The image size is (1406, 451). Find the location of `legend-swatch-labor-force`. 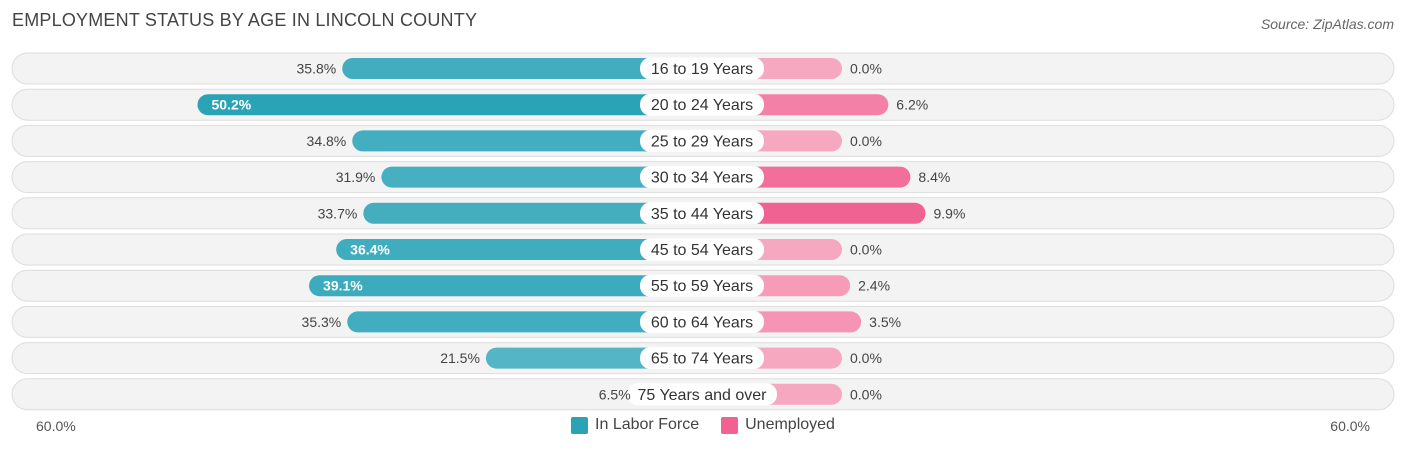

legend-swatch-labor-force is located at coordinates (580, 425).